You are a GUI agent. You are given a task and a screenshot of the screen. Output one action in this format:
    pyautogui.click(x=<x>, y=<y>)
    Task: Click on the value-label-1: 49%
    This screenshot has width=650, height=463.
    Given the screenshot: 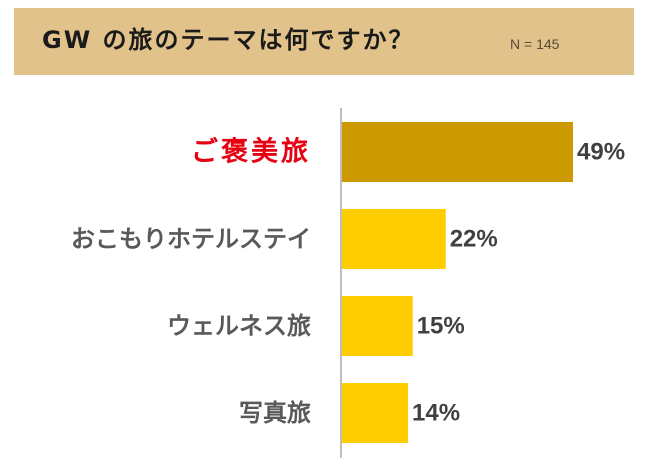 What is the action you would take?
    pyautogui.click(x=601, y=152)
    